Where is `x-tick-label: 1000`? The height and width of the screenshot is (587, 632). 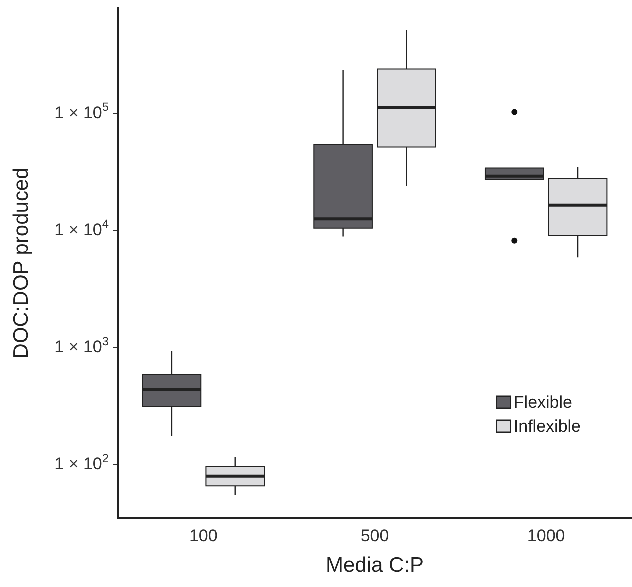 x-tick-label: 1000 is located at coordinates (546, 536).